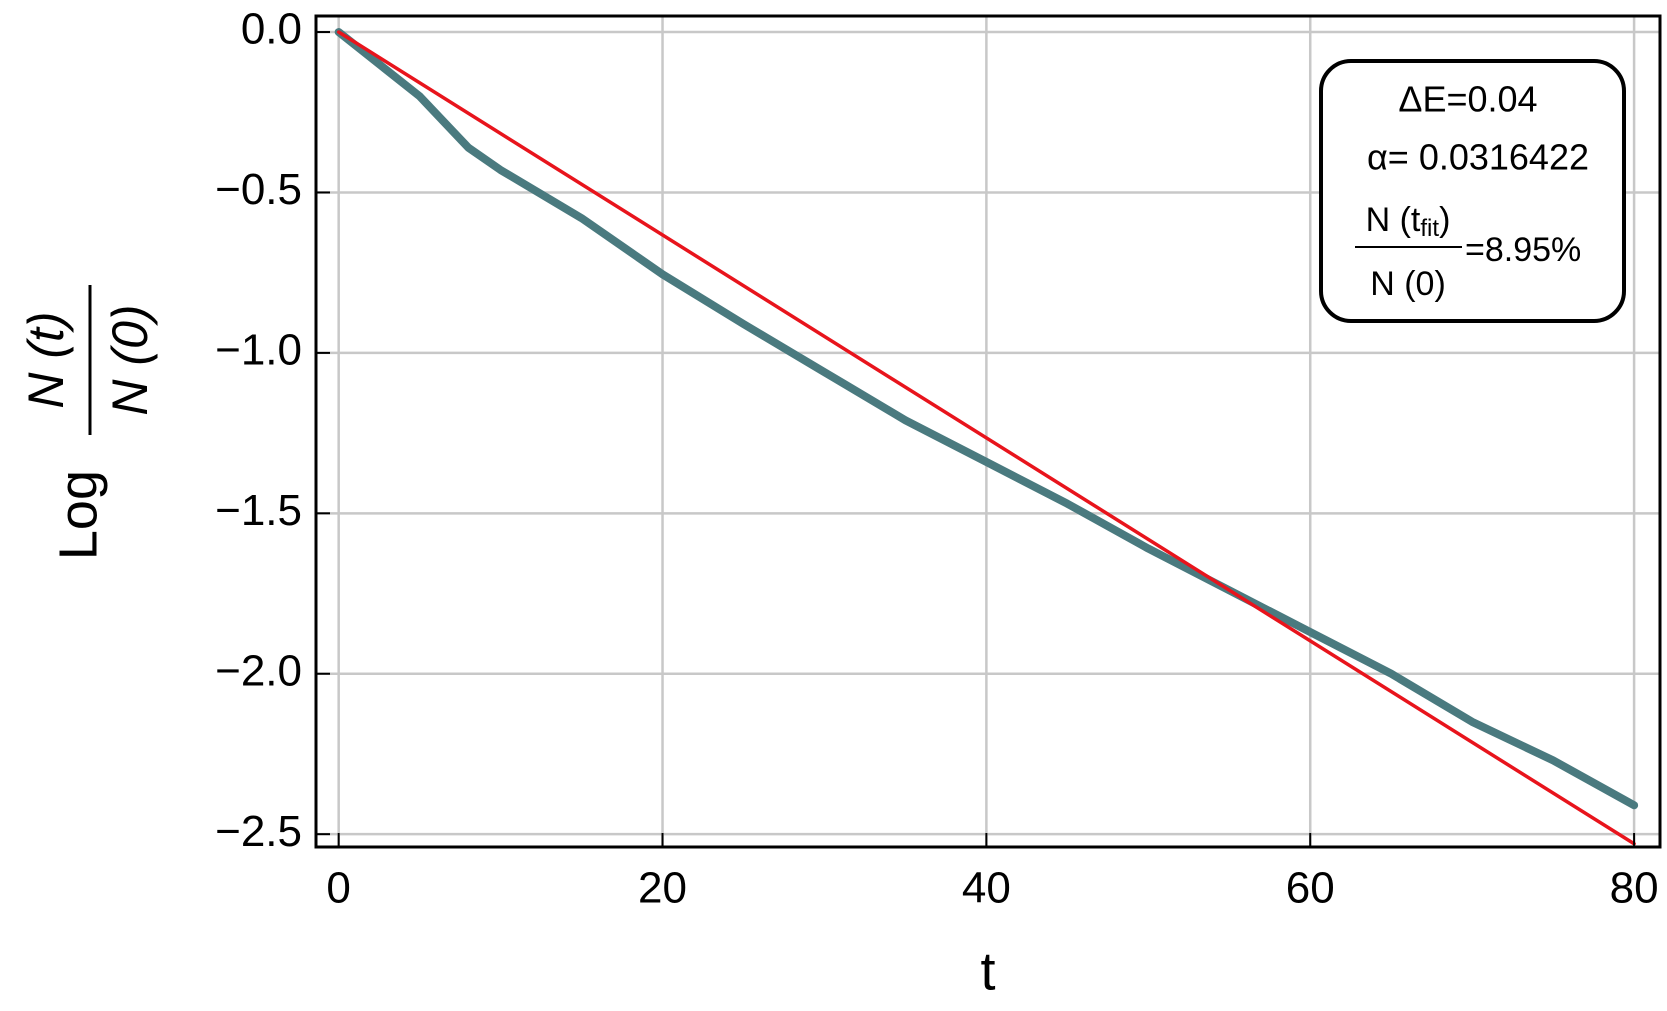 This screenshot has width=1667, height=1011. Describe the element at coordinates (258, 350) in the screenshot. I see `y-tick-label: −1.0` at that location.